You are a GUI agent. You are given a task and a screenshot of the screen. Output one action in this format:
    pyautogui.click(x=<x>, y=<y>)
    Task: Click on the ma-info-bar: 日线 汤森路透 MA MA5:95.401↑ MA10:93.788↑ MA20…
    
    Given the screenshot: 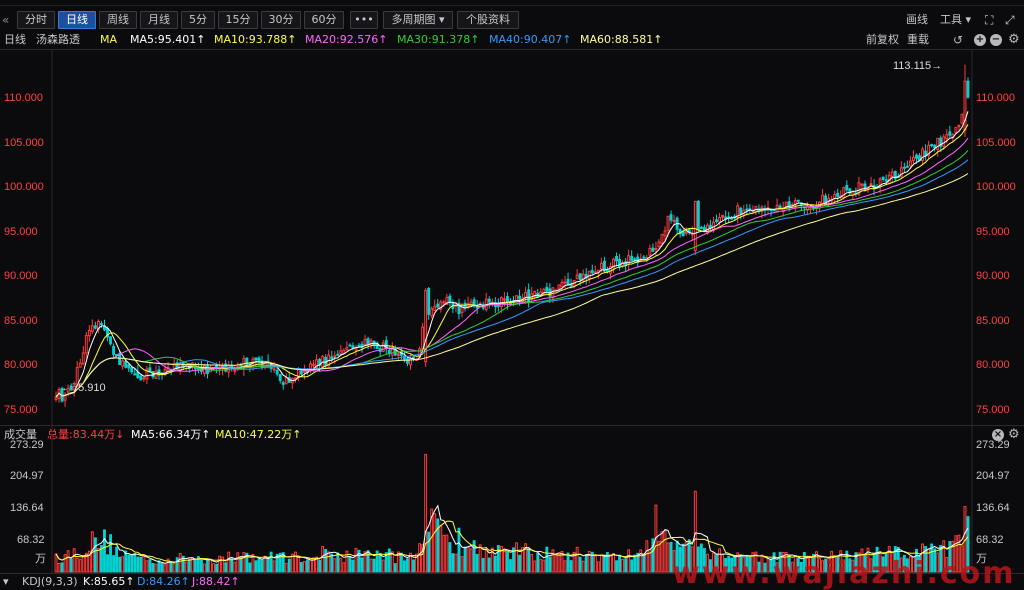 What is the action you would take?
    pyautogui.click(x=512, y=40)
    